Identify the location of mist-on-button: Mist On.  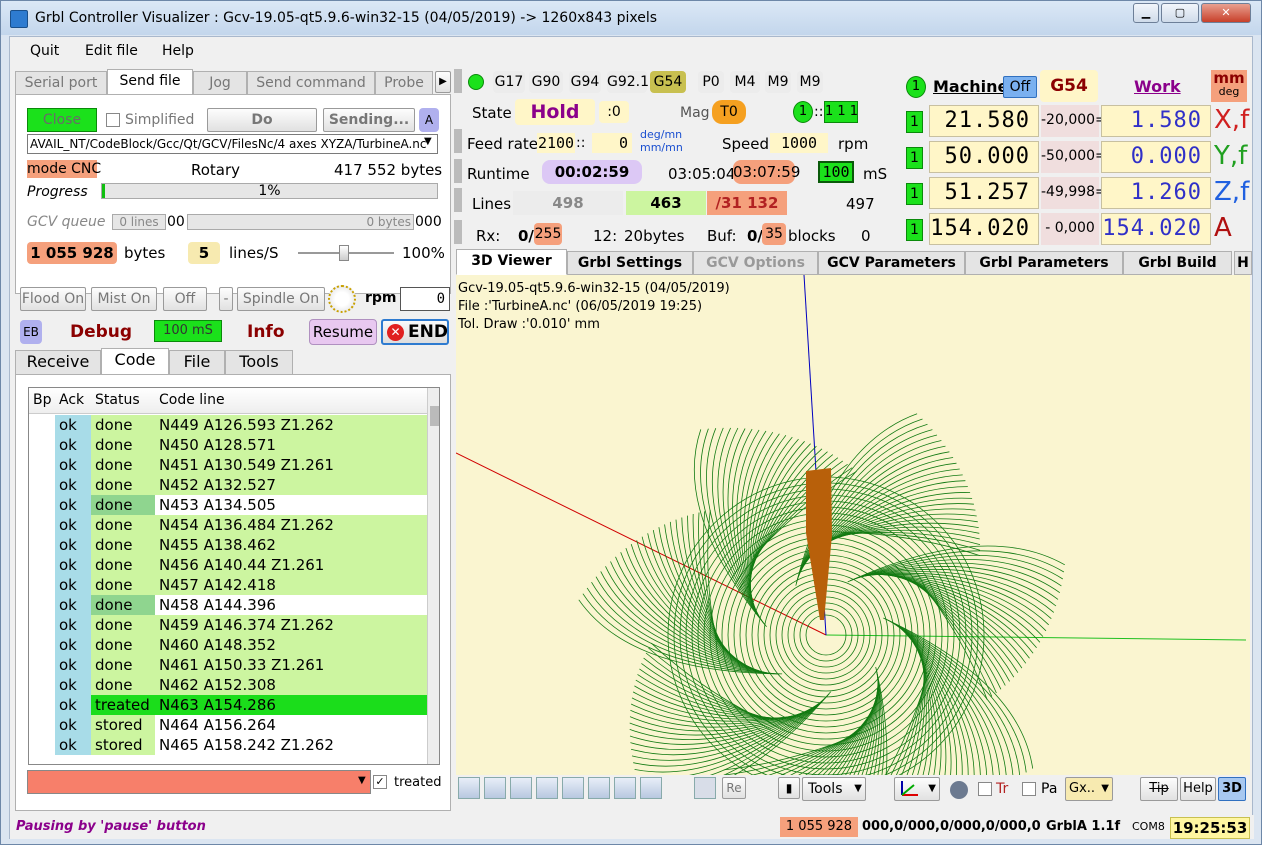
(124, 299).